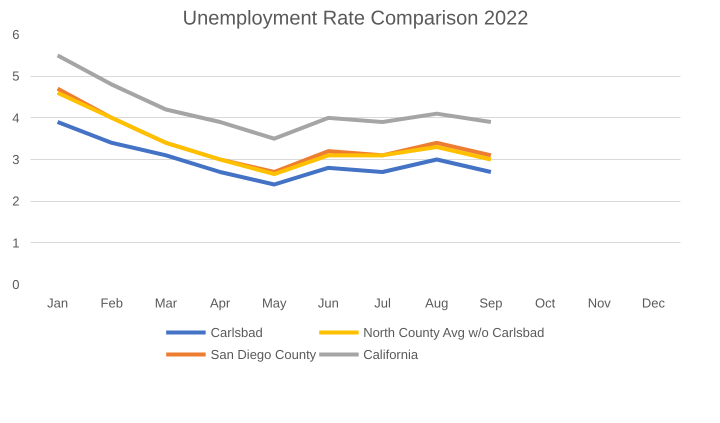 The width and height of the screenshot is (720, 423). What do you see at coordinates (16, 242) in the screenshot?
I see `y-tick-label: 1` at bounding box center [16, 242].